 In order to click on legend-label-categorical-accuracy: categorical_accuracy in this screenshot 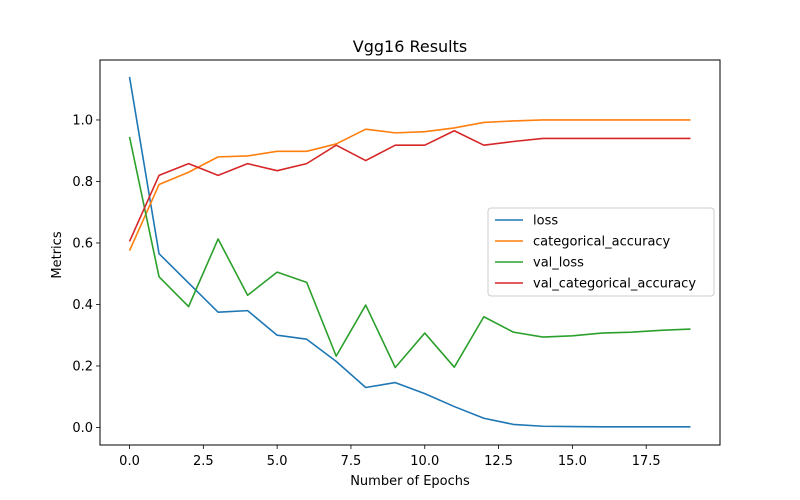, I will do `click(602, 242)`.